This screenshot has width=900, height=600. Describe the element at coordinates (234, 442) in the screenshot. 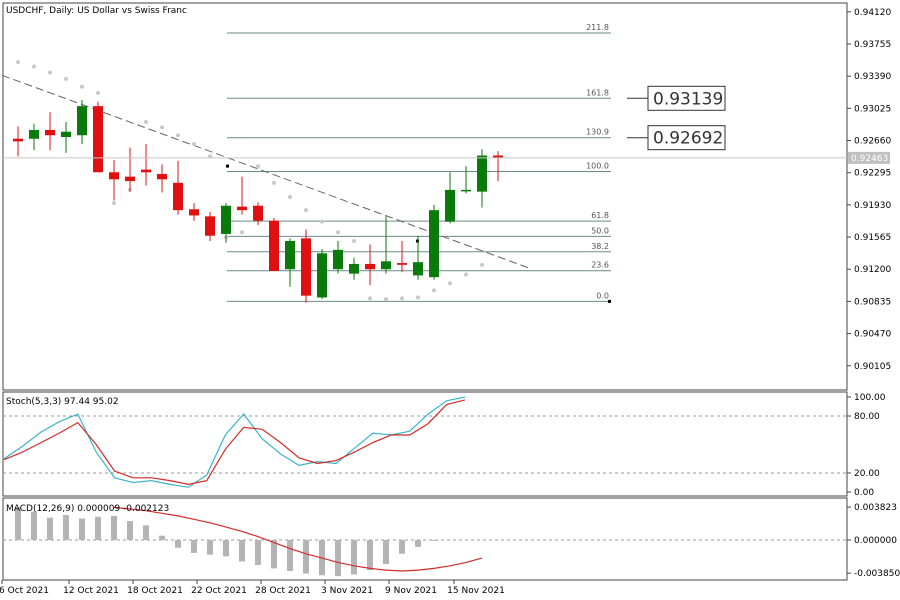

I see `stoch-series-K` at that location.